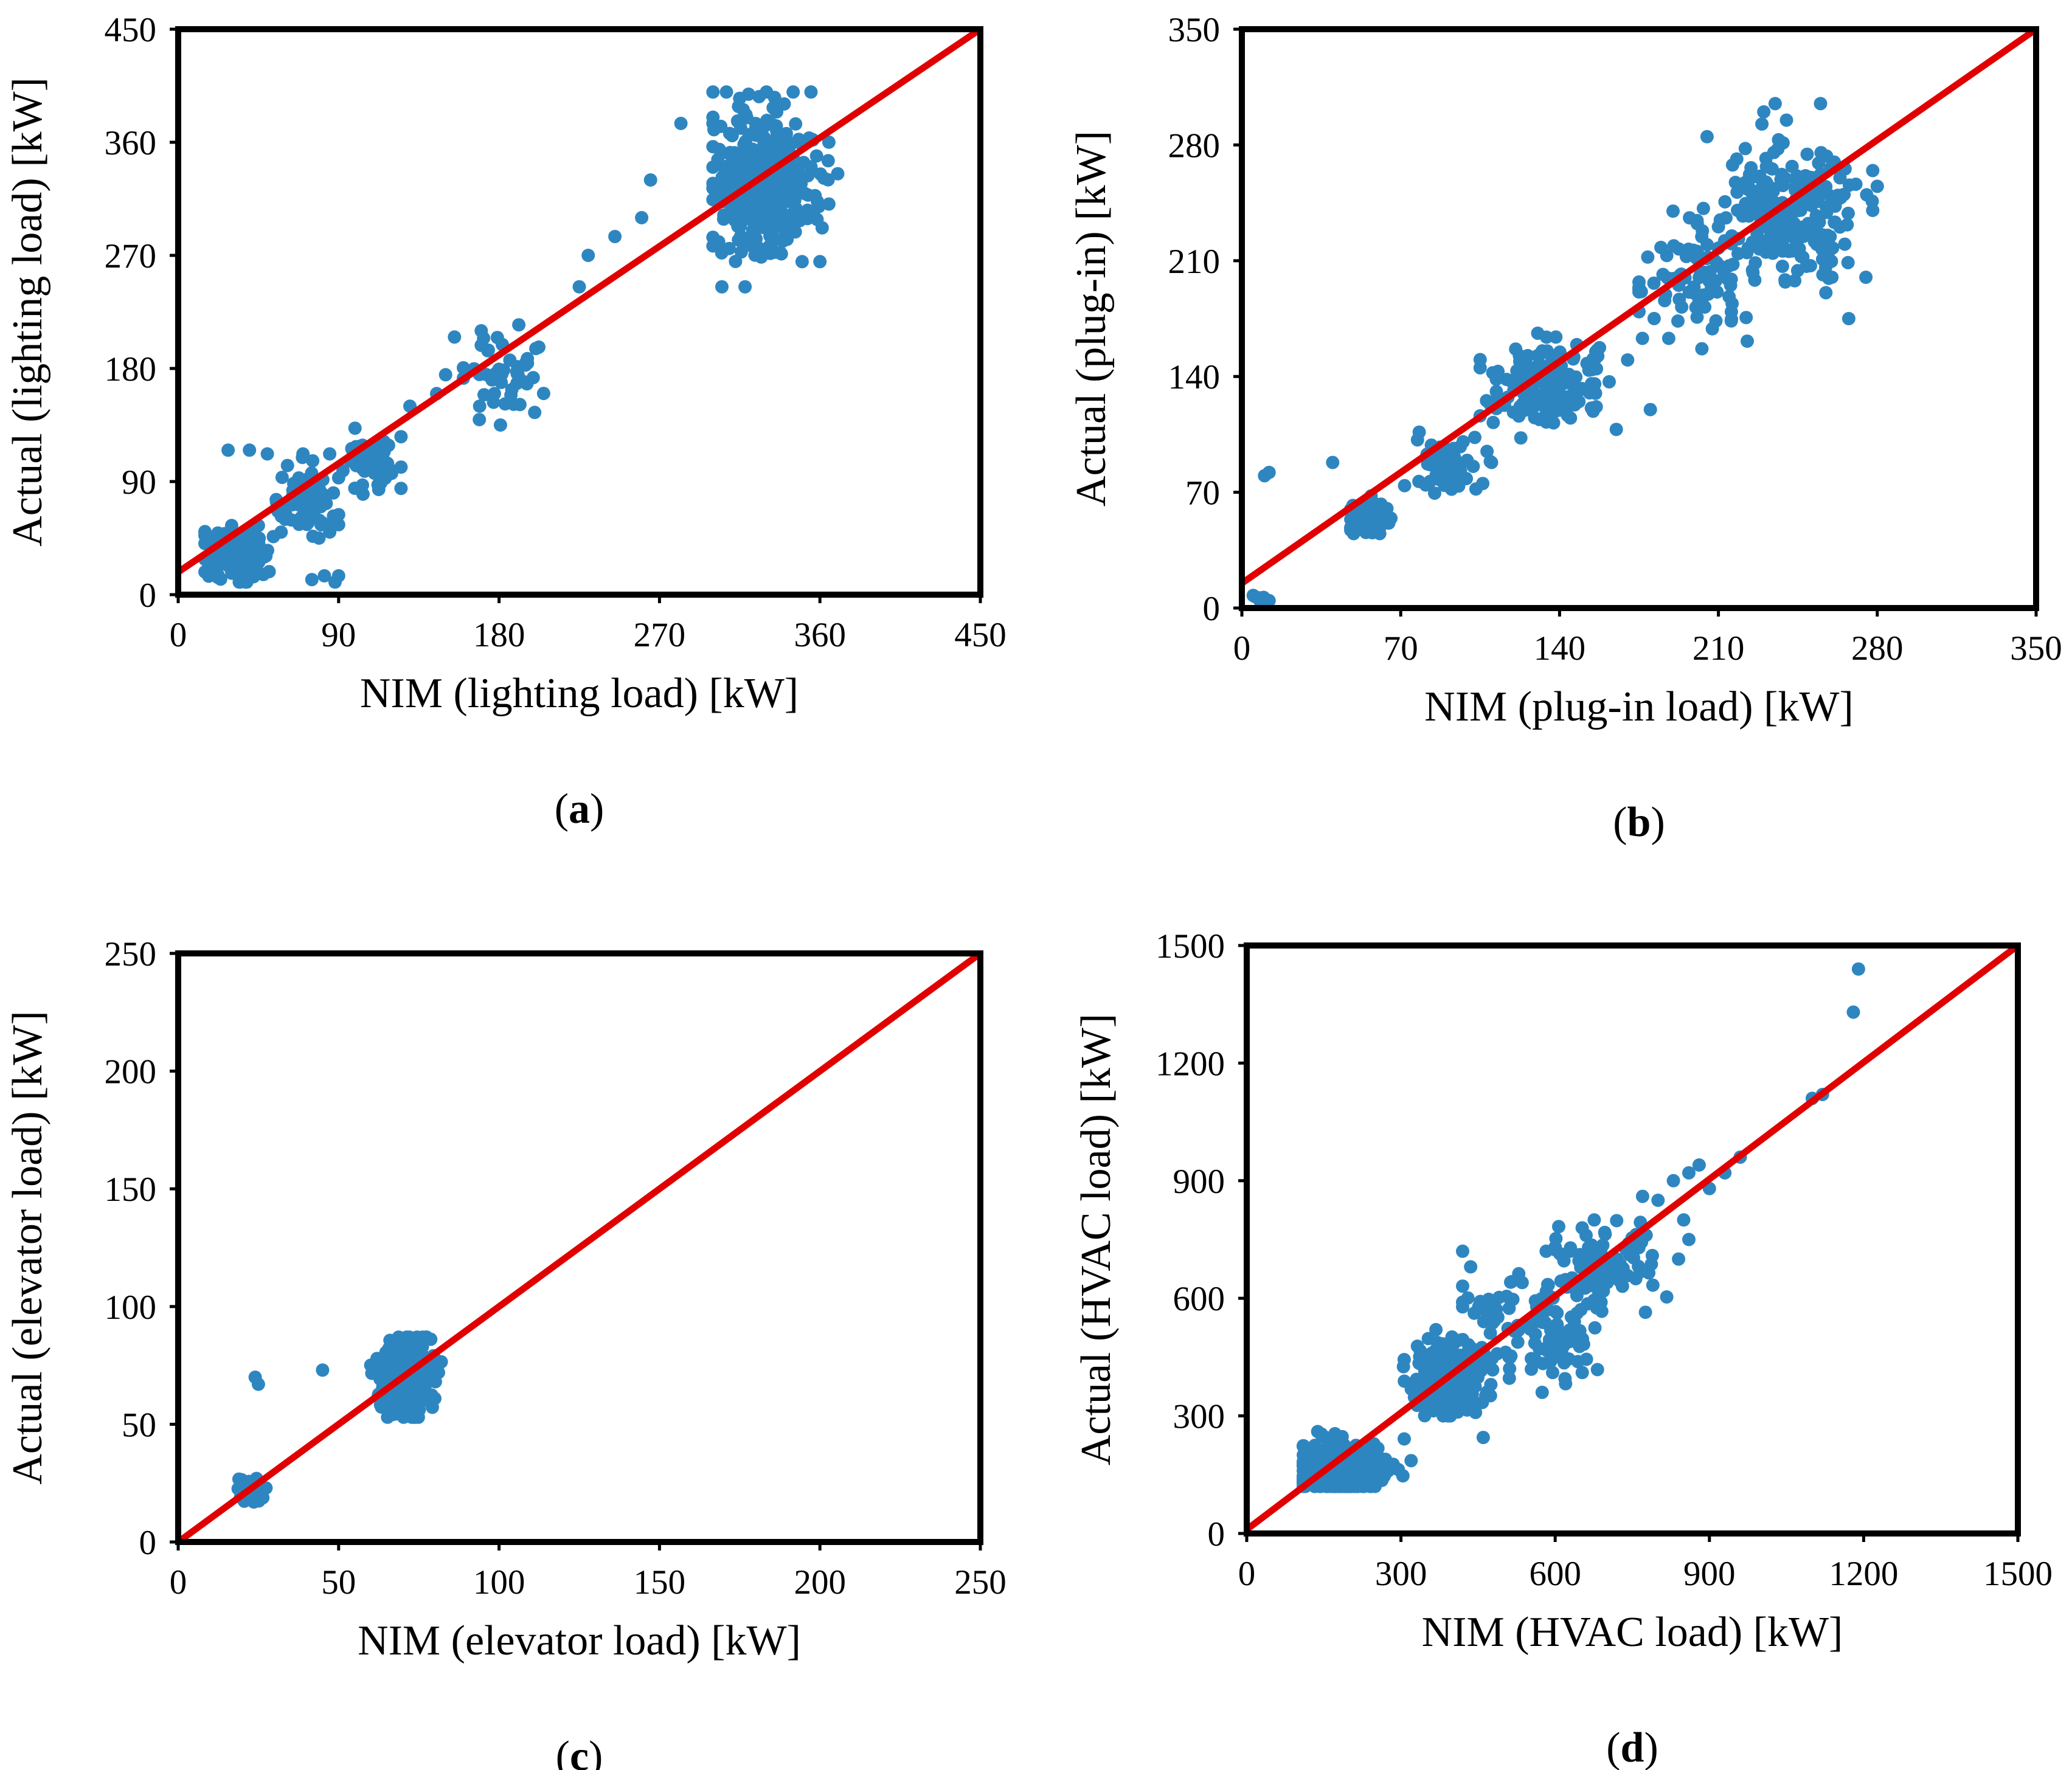  What do you see at coordinates (1863, 1574) in the screenshot?
I see `x-tick-label-d-4: 1200` at bounding box center [1863, 1574].